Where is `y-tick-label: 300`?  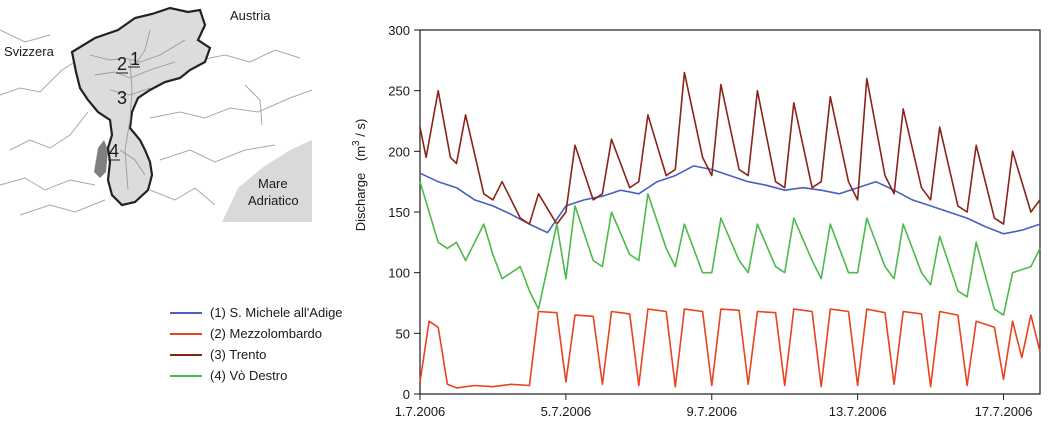
y-tick-label: 300 is located at coordinates (399, 30).